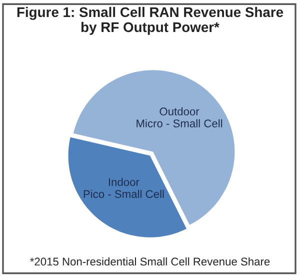 This screenshot has width=300, height=276. I want to click on slice-label: Outdoor Micro - Small Cell, so click(179, 117).